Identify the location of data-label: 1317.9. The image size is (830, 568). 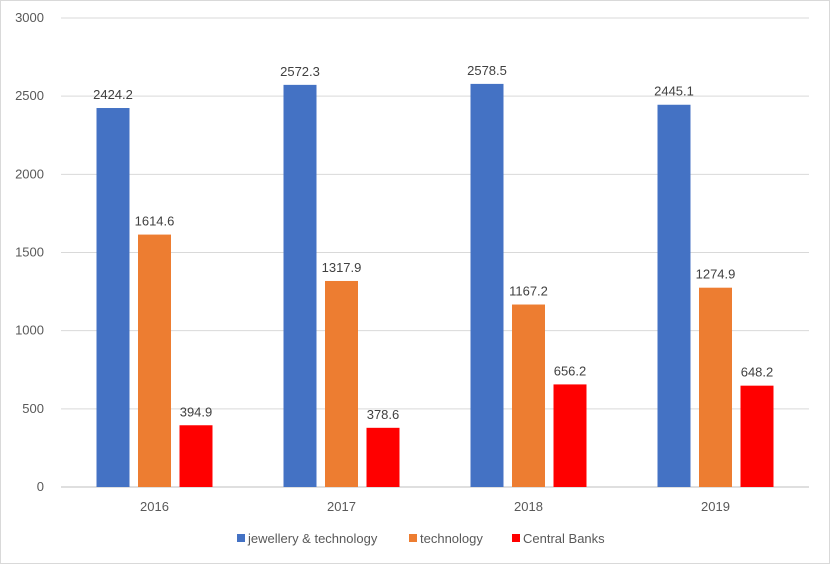
(342, 267).